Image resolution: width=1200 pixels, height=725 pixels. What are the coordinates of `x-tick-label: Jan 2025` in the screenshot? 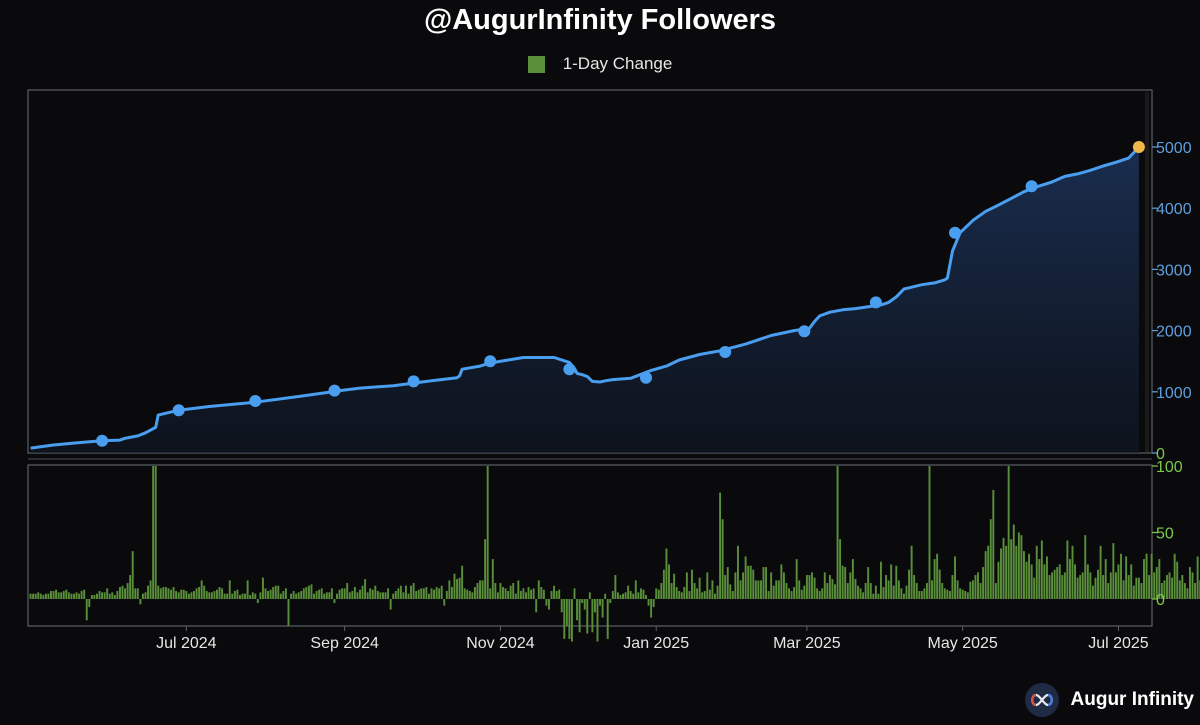 It's located at (656, 643).